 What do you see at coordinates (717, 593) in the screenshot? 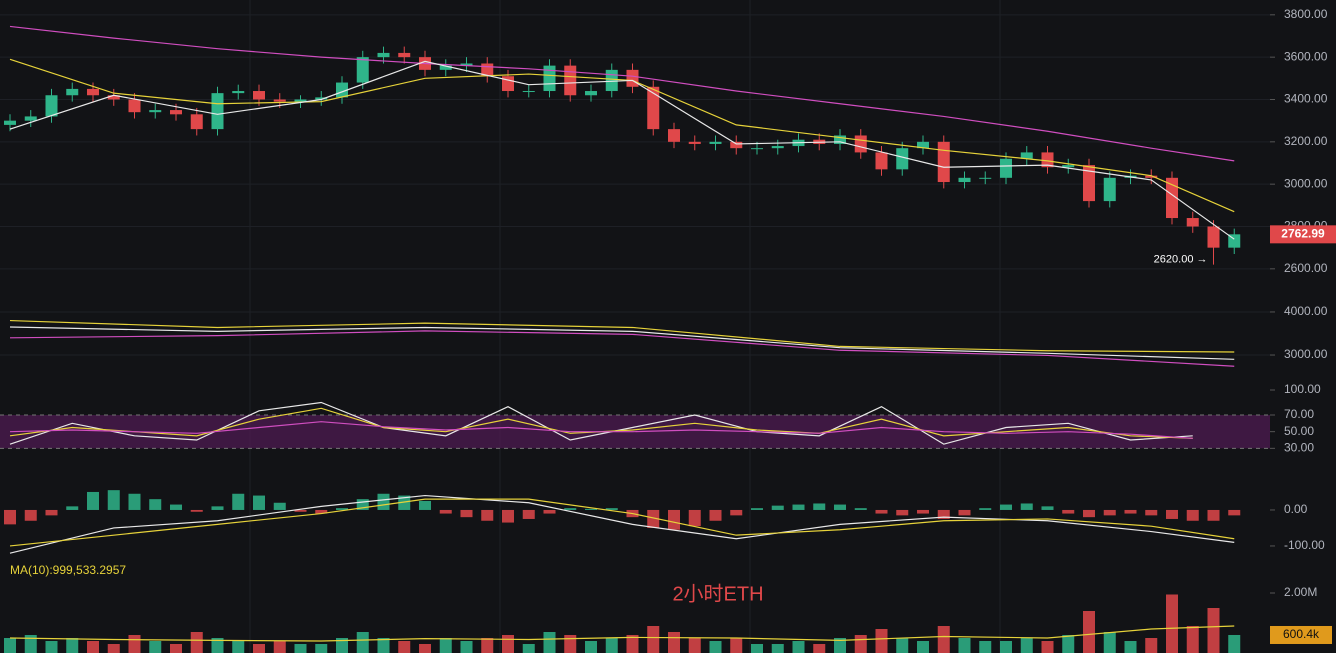
I see `watermark: 2小时ETH` at bounding box center [717, 593].